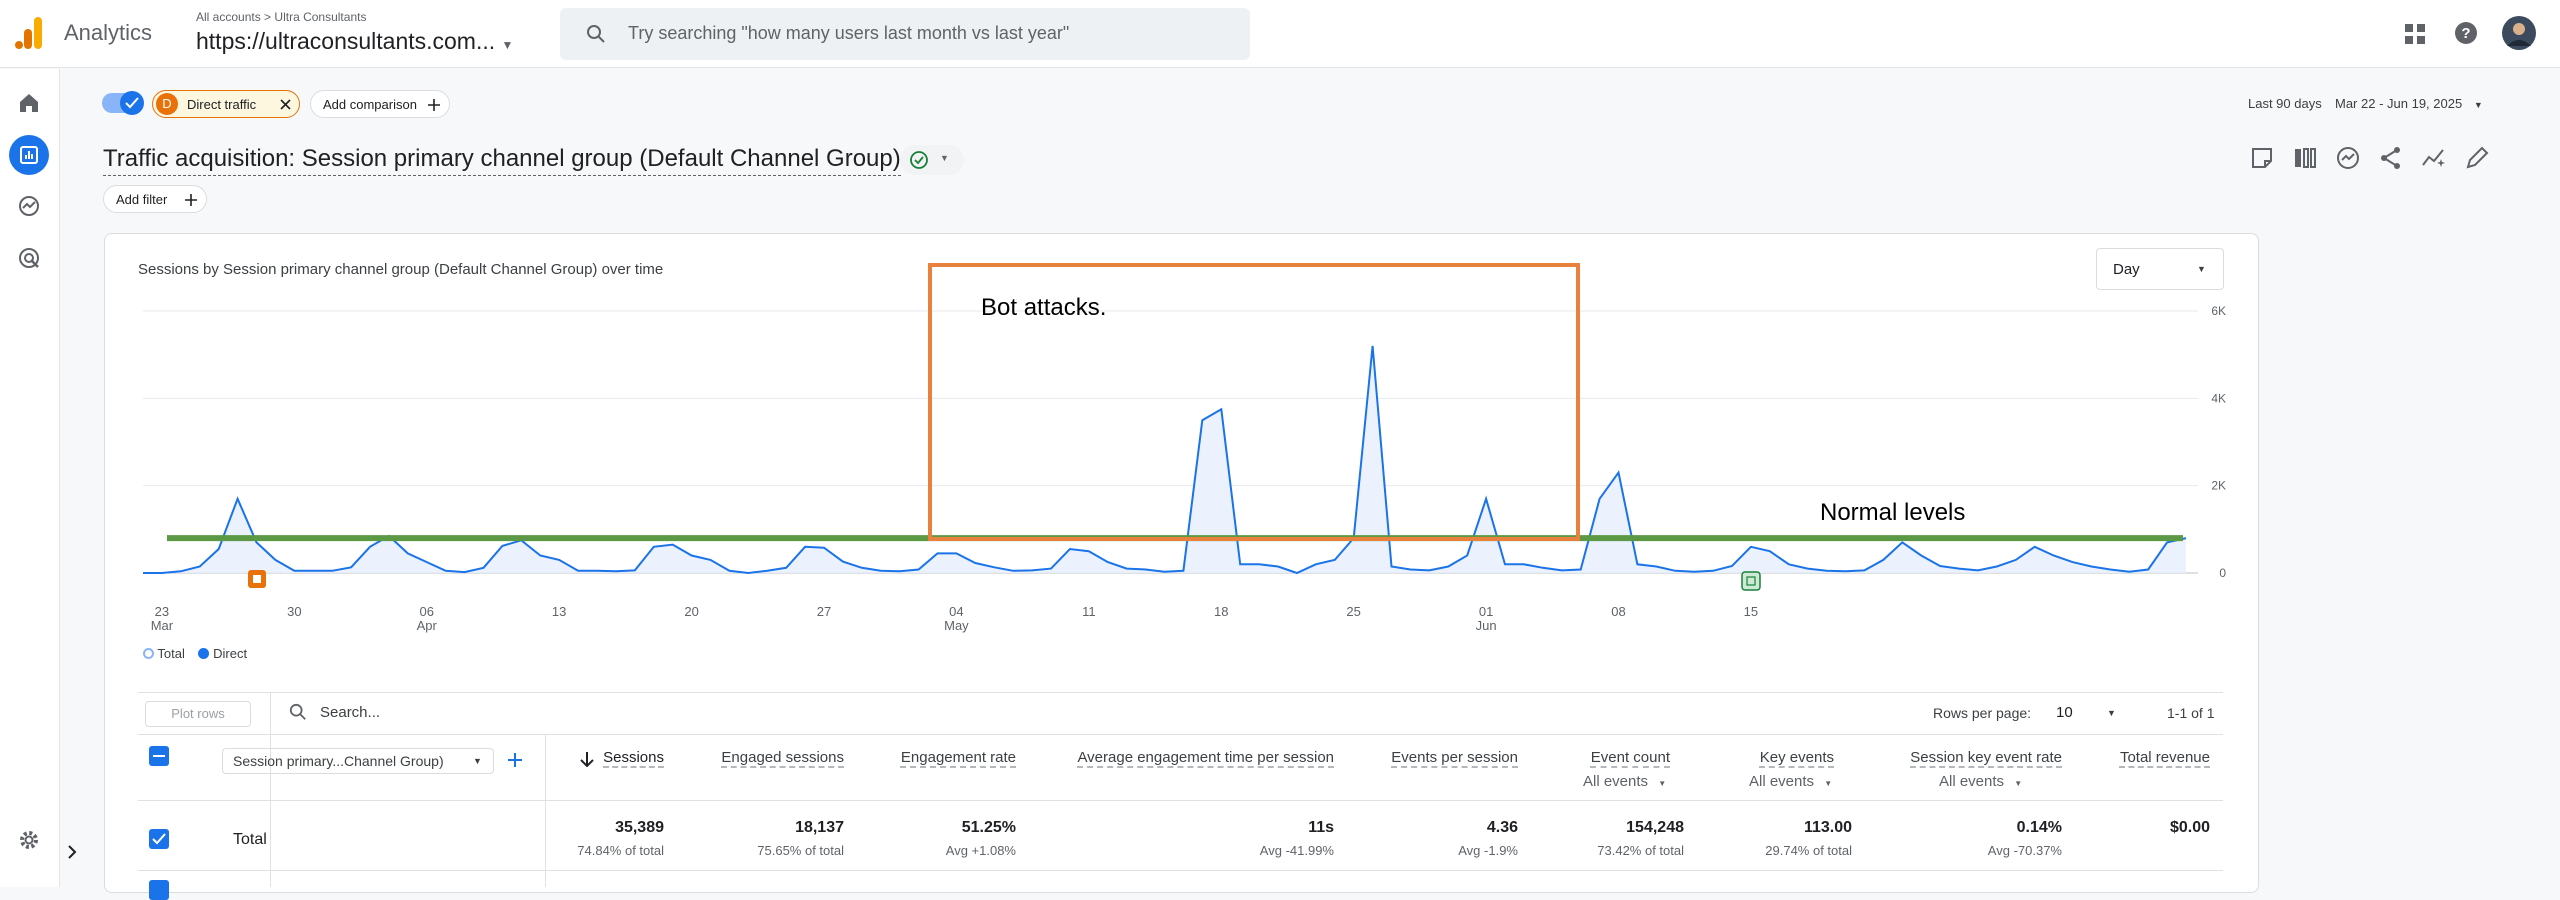 The width and height of the screenshot is (2560, 900). What do you see at coordinates (29, 840) in the screenshot?
I see `admin-gear-icon` at bounding box center [29, 840].